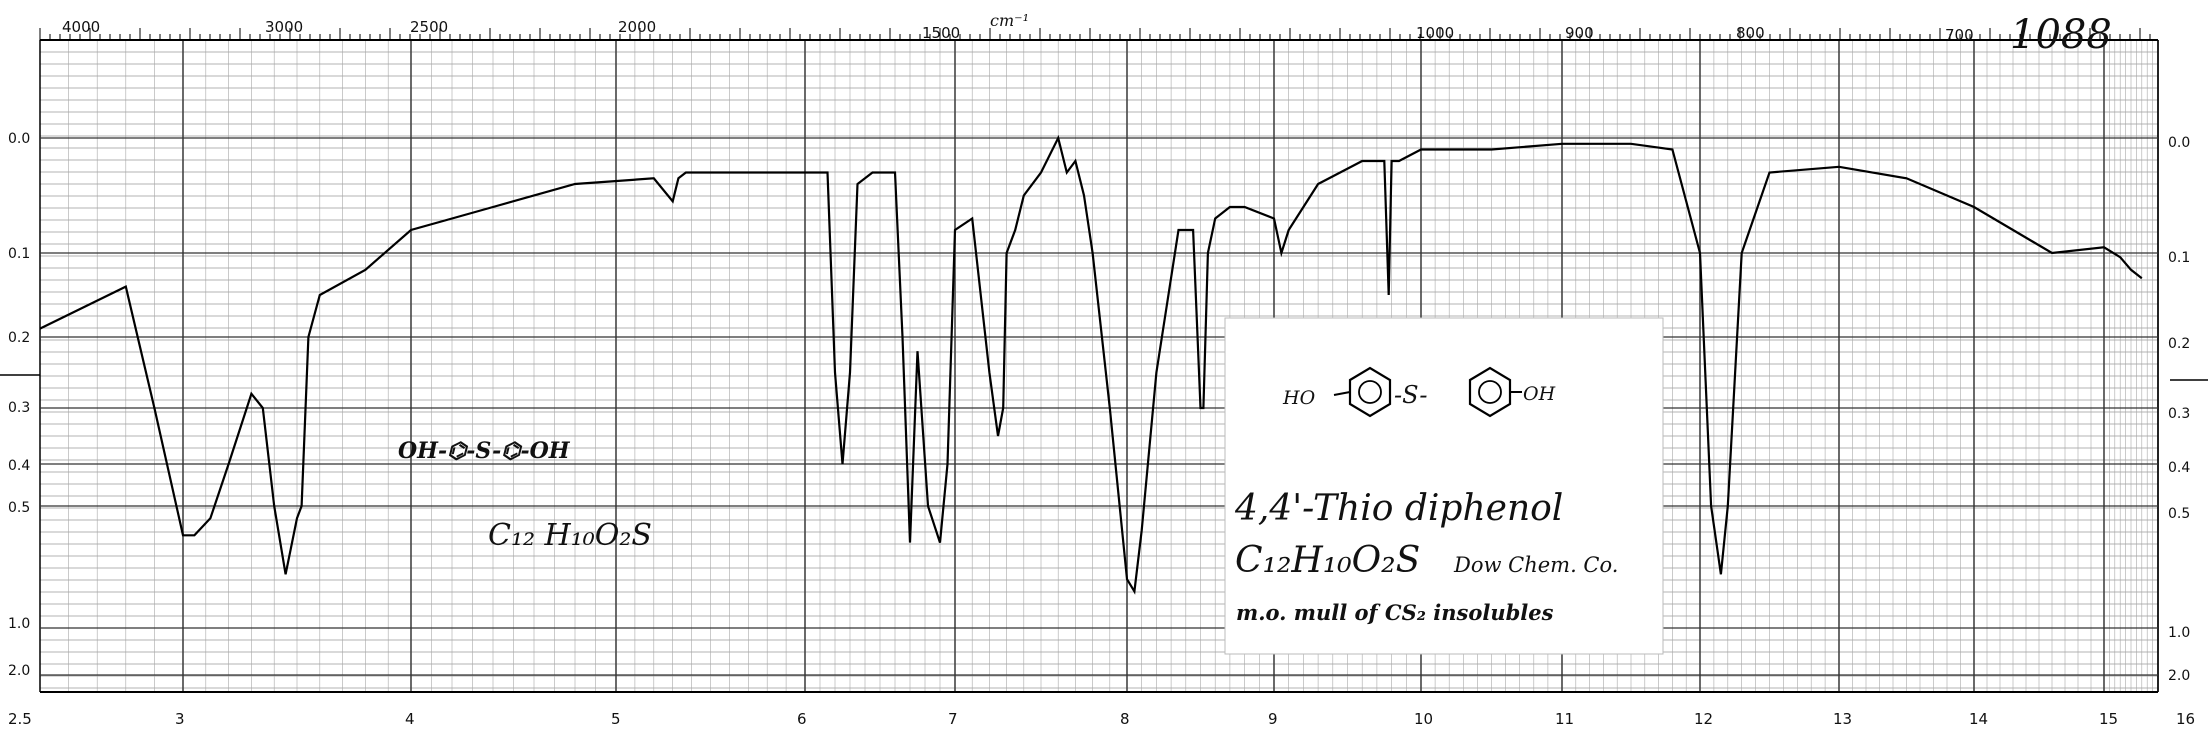 The height and width of the screenshot is (744, 2208). What do you see at coordinates (2185, 719) in the screenshot?
I see `bottom-tick-16: 16` at bounding box center [2185, 719].